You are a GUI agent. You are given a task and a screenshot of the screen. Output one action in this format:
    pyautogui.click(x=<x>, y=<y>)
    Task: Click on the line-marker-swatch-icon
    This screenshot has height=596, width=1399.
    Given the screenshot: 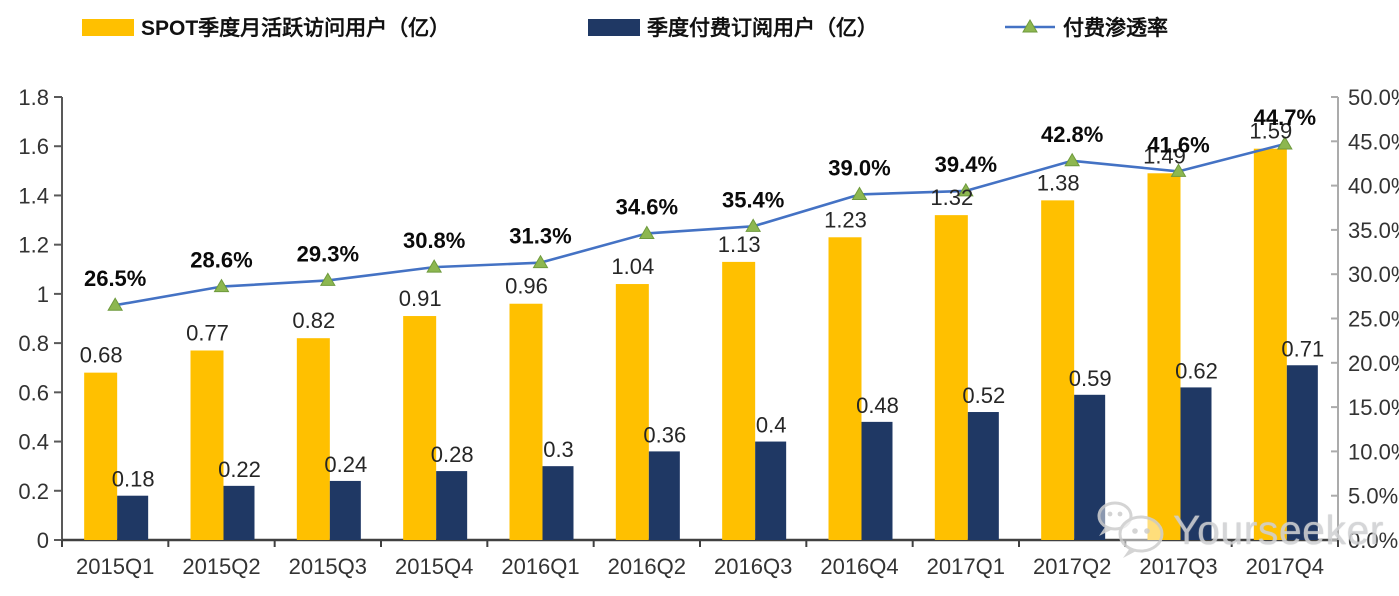 What is the action you would take?
    pyautogui.click(x=1030, y=26)
    